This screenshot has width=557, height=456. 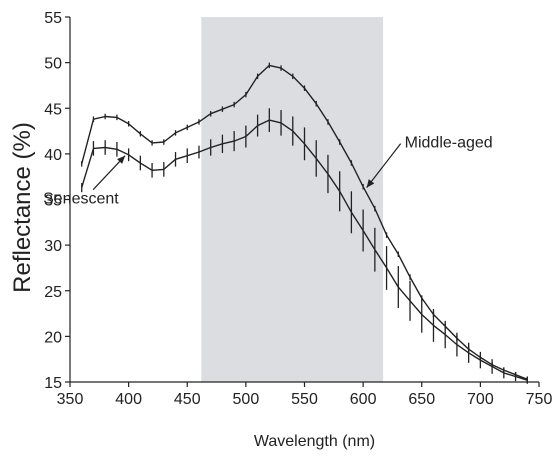 What do you see at coordinates (53, 155) in the screenshot?
I see `y-tick-label: 40` at bounding box center [53, 155].